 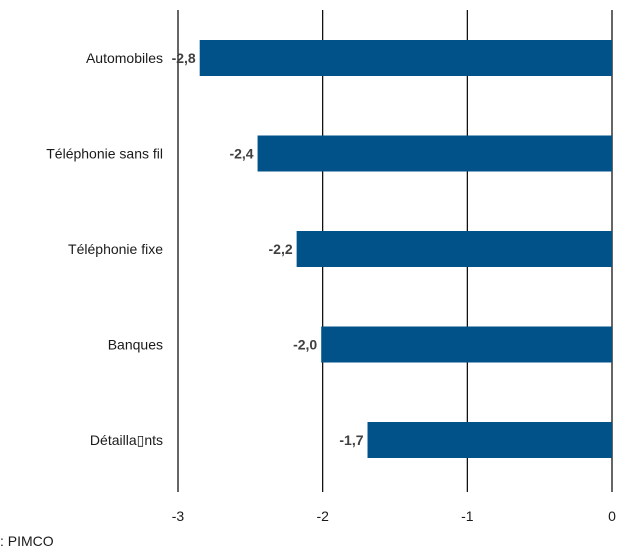 What do you see at coordinates (124, 58) in the screenshot?
I see `category-label: Automobiles` at bounding box center [124, 58].